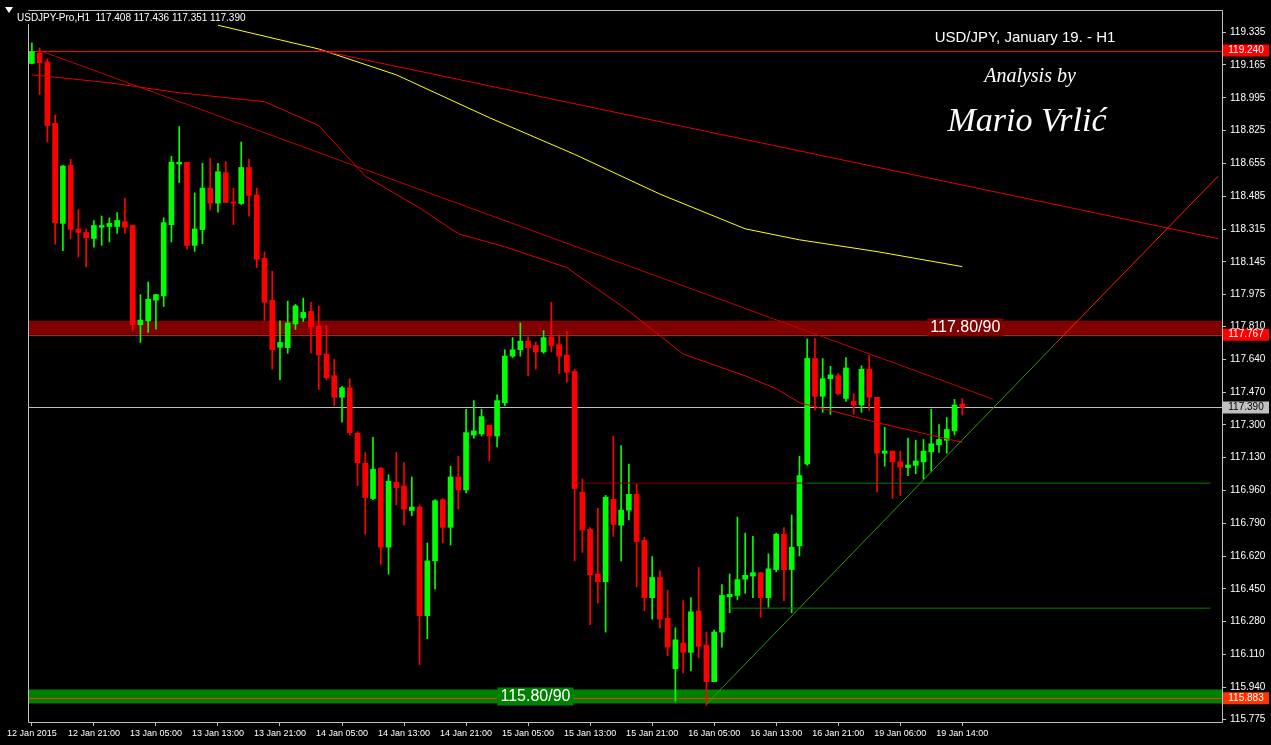  I want to click on x-tick-label: 12 Jan 2015, so click(32, 732).